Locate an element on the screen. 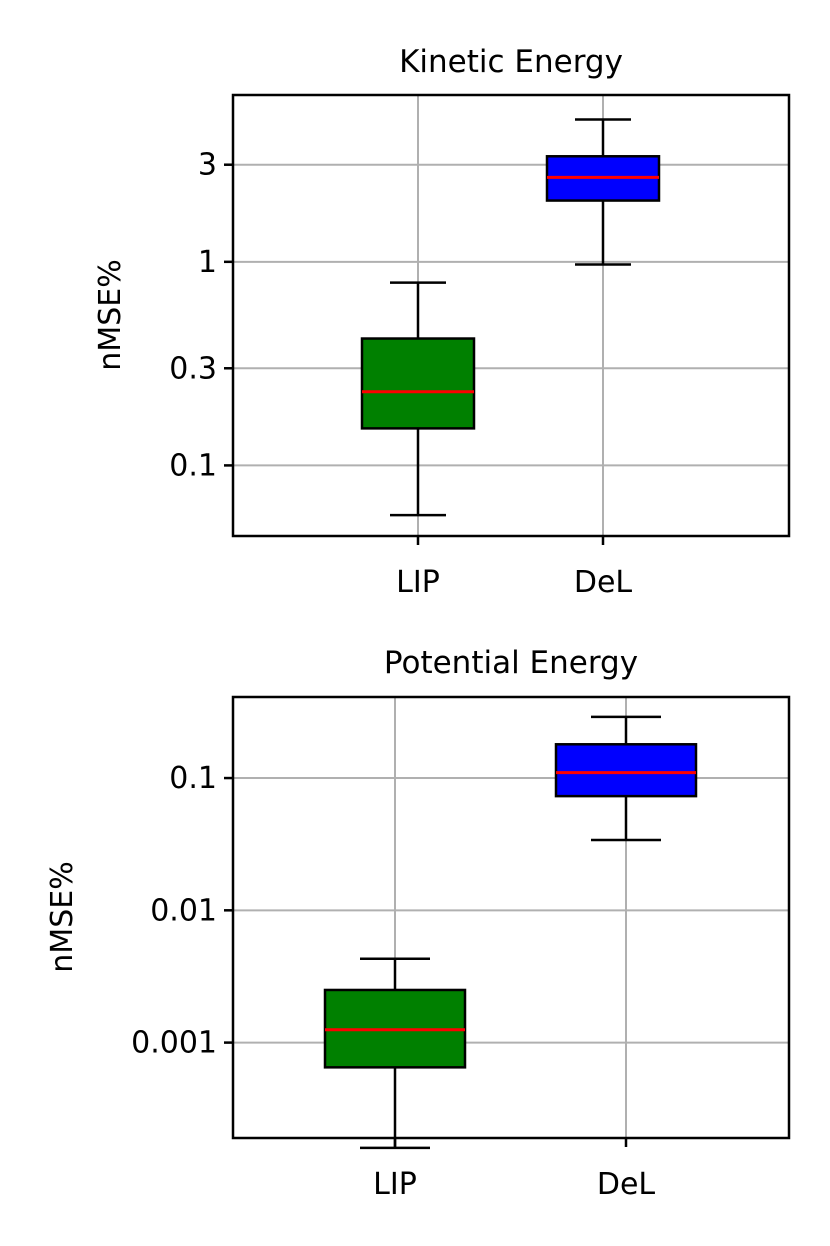 Image resolution: width=830 pixels, height=1246 pixels. potential-xtick-label-1: DeL is located at coordinates (626, 1184).